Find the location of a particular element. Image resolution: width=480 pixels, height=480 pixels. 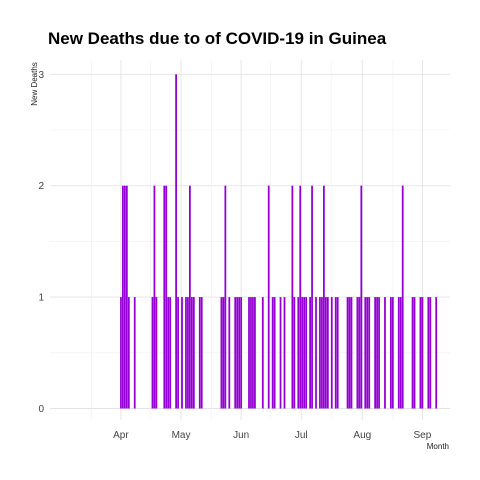

y-tick-label: 0 is located at coordinates (41, 409).